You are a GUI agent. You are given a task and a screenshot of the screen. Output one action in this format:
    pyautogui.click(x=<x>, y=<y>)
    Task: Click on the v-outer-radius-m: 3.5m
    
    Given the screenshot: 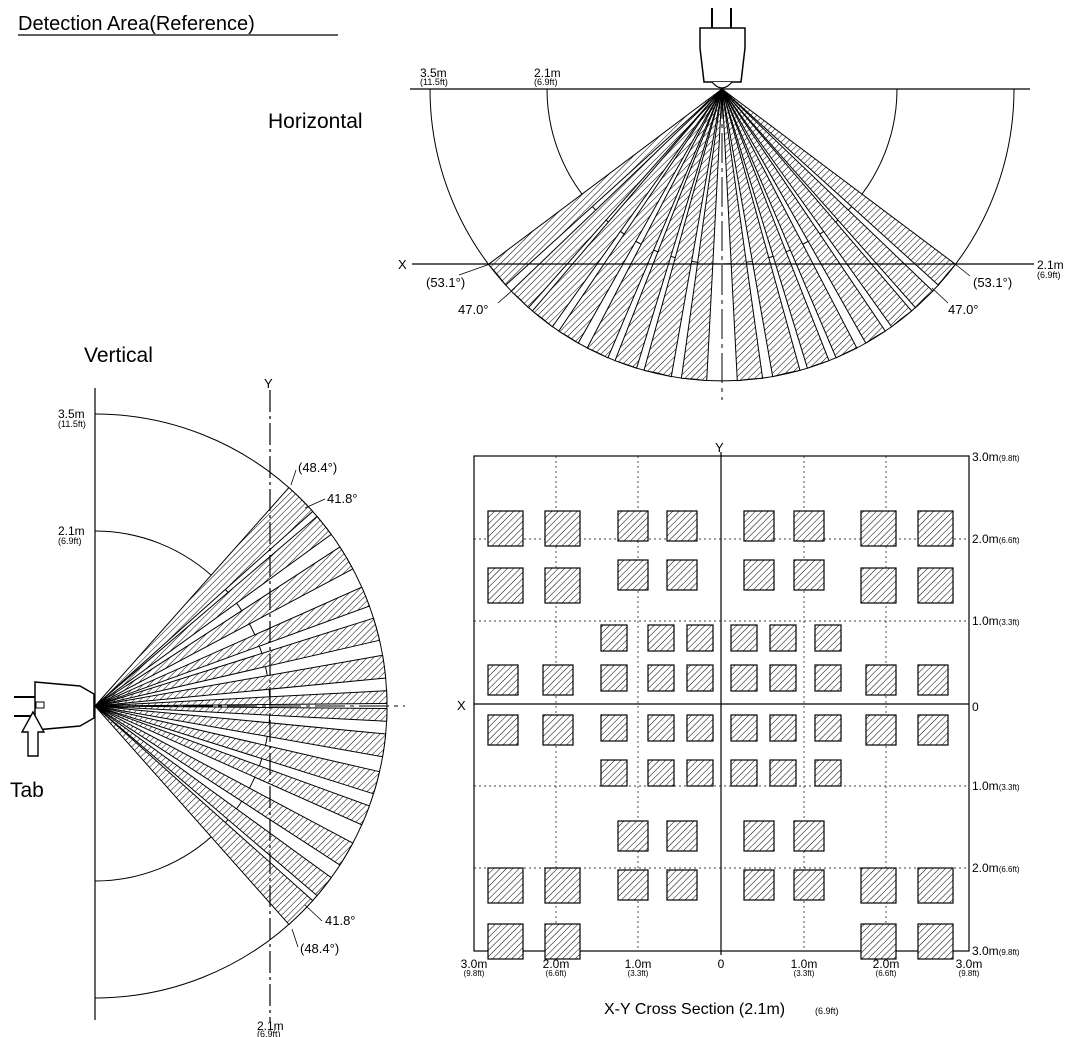 What is the action you would take?
    pyautogui.click(x=71, y=414)
    